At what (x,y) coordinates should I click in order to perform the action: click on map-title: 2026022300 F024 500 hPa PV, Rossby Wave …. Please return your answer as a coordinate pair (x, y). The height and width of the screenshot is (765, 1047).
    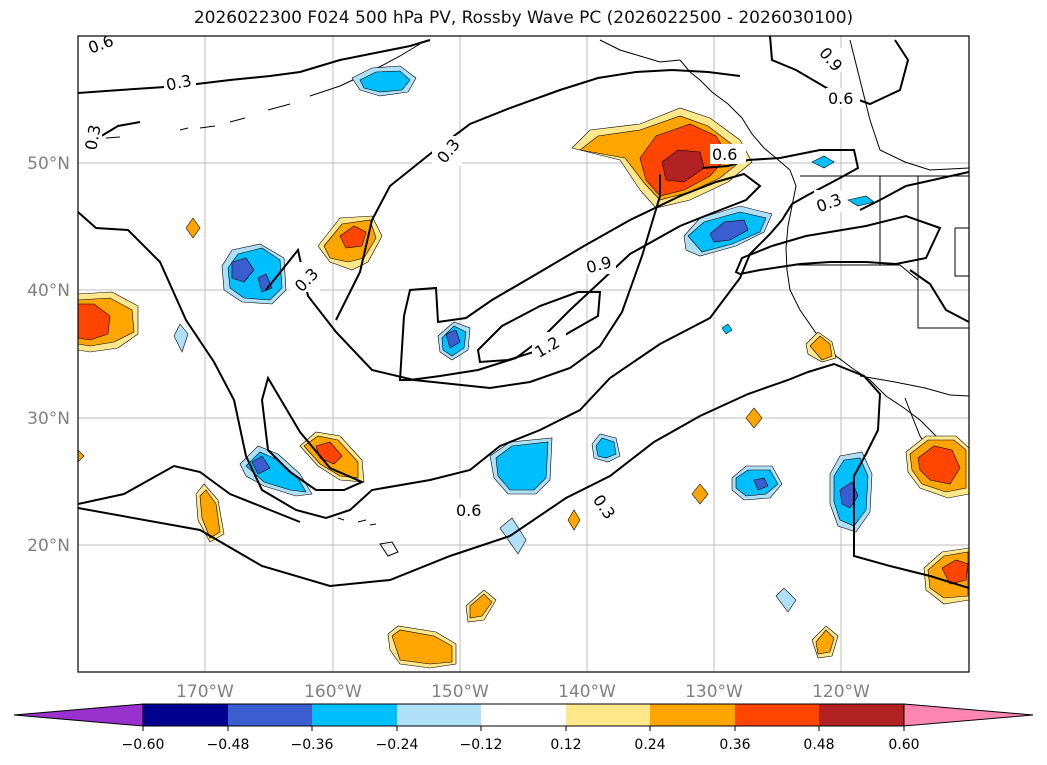
    Looking at the image, I should click on (523, 18).